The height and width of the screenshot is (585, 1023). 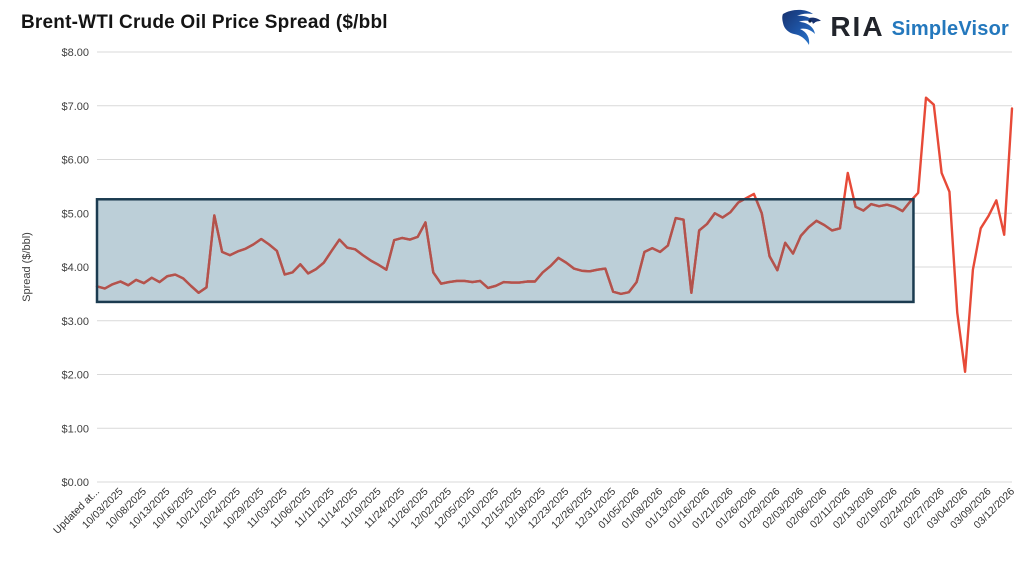 What do you see at coordinates (75, 268) in the screenshot?
I see `svg-text: $4.00` at bounding box center [75, 268].